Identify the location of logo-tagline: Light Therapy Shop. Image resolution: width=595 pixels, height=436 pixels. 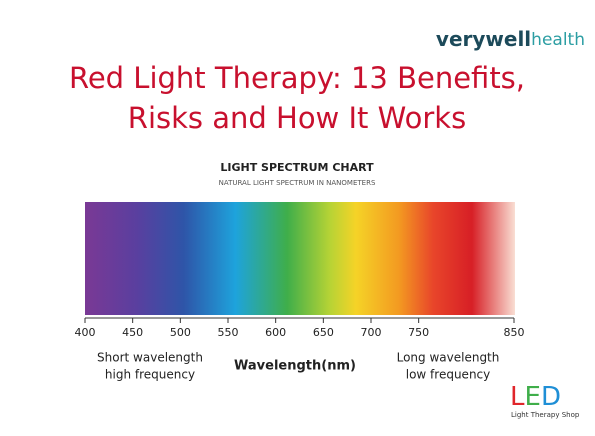
(545, 415).